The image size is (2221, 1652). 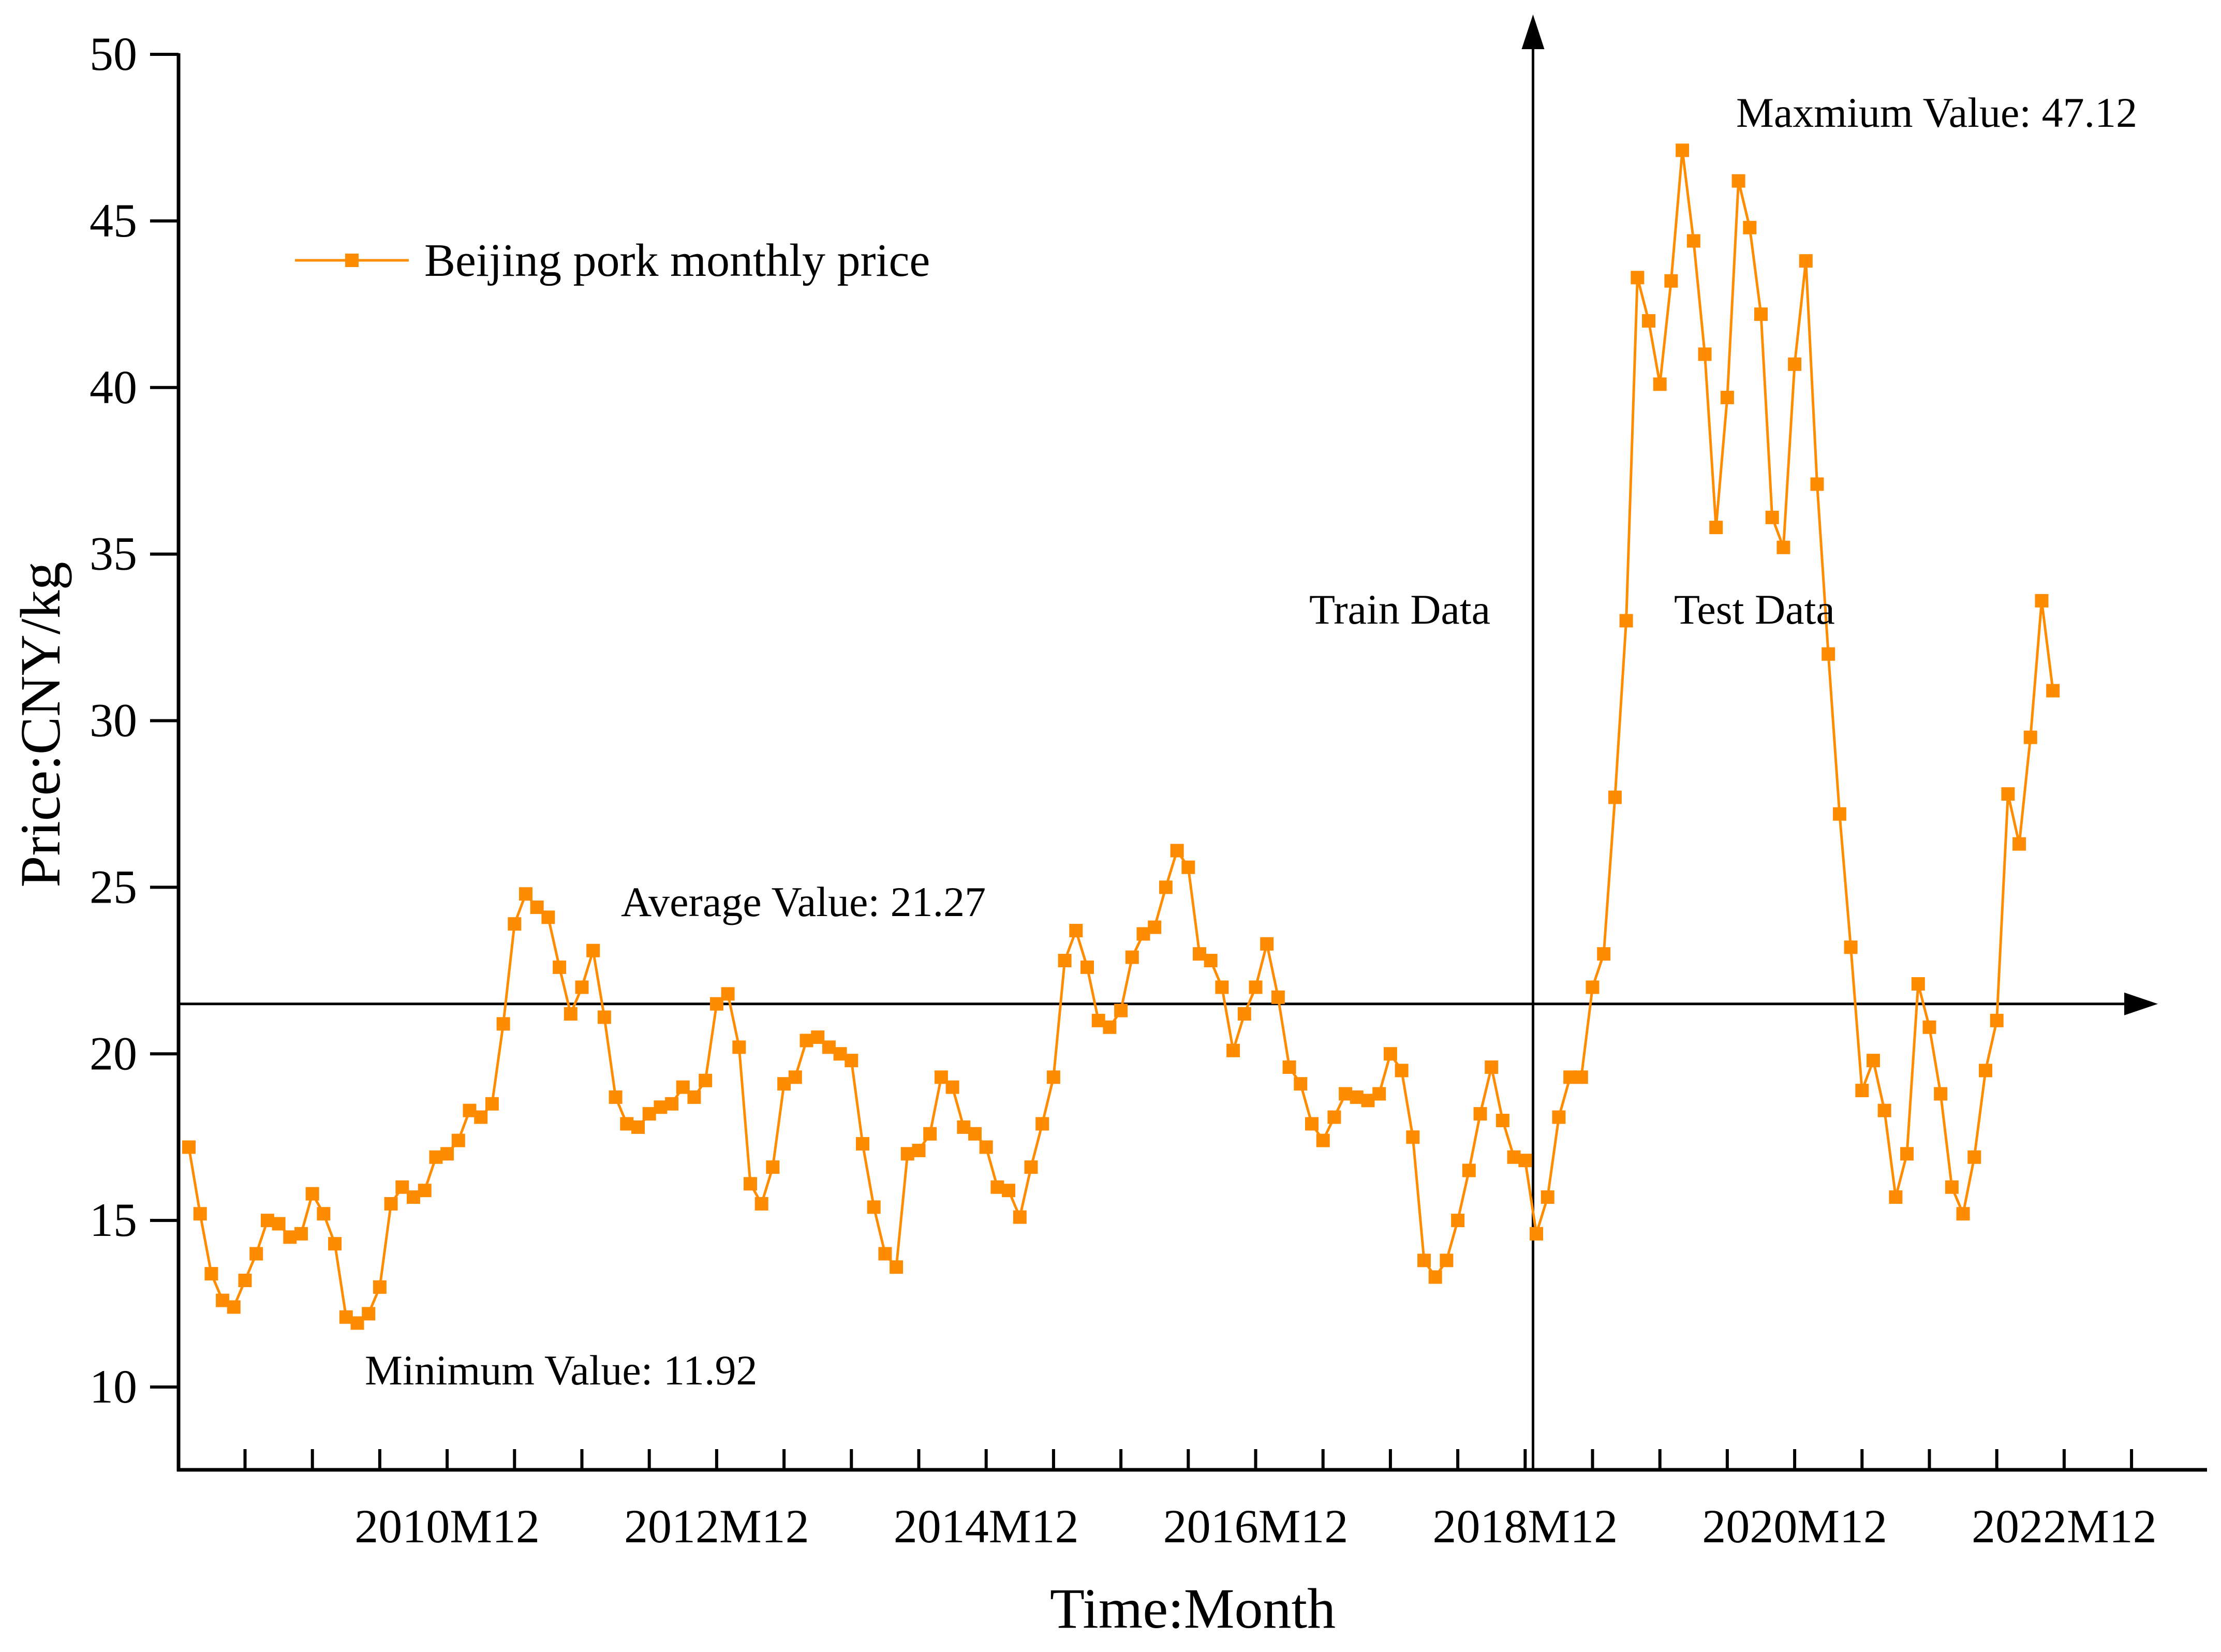 What do you see at coordinates (114, 1053) in the screenshot?
I see `y-tick-label-20: 20` at bounding box center [114, 1053].